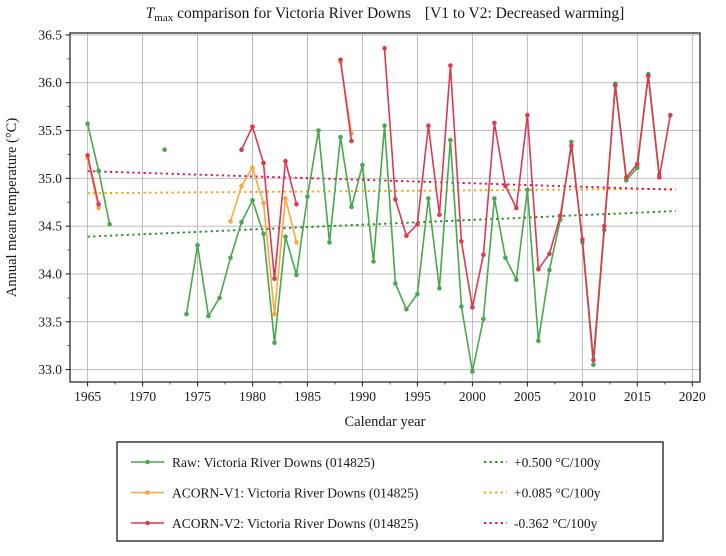  Describe the element at coordinates (50, 321) in the screenshot. I see `y-tick-label-33.5: 33.5` at that location.